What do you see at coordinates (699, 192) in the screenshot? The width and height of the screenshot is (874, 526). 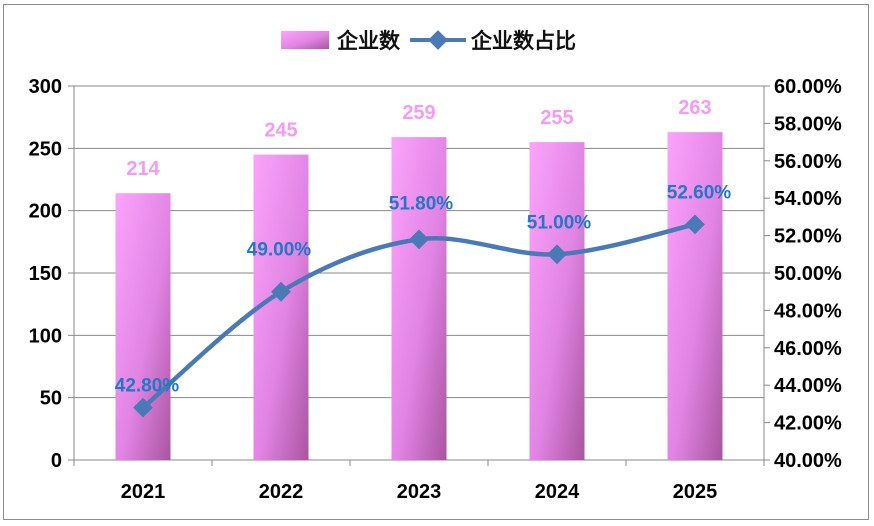 I see `line-value-label: 52.60%` at bounding box center [699, 192].